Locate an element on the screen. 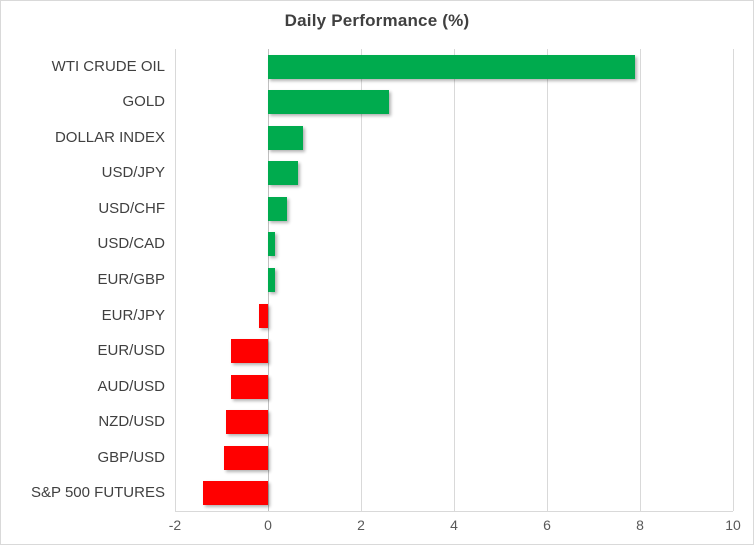 The width and height of the screenshot is (754, 545). x-tick-label: -2 is located at coordinates (175, 525).